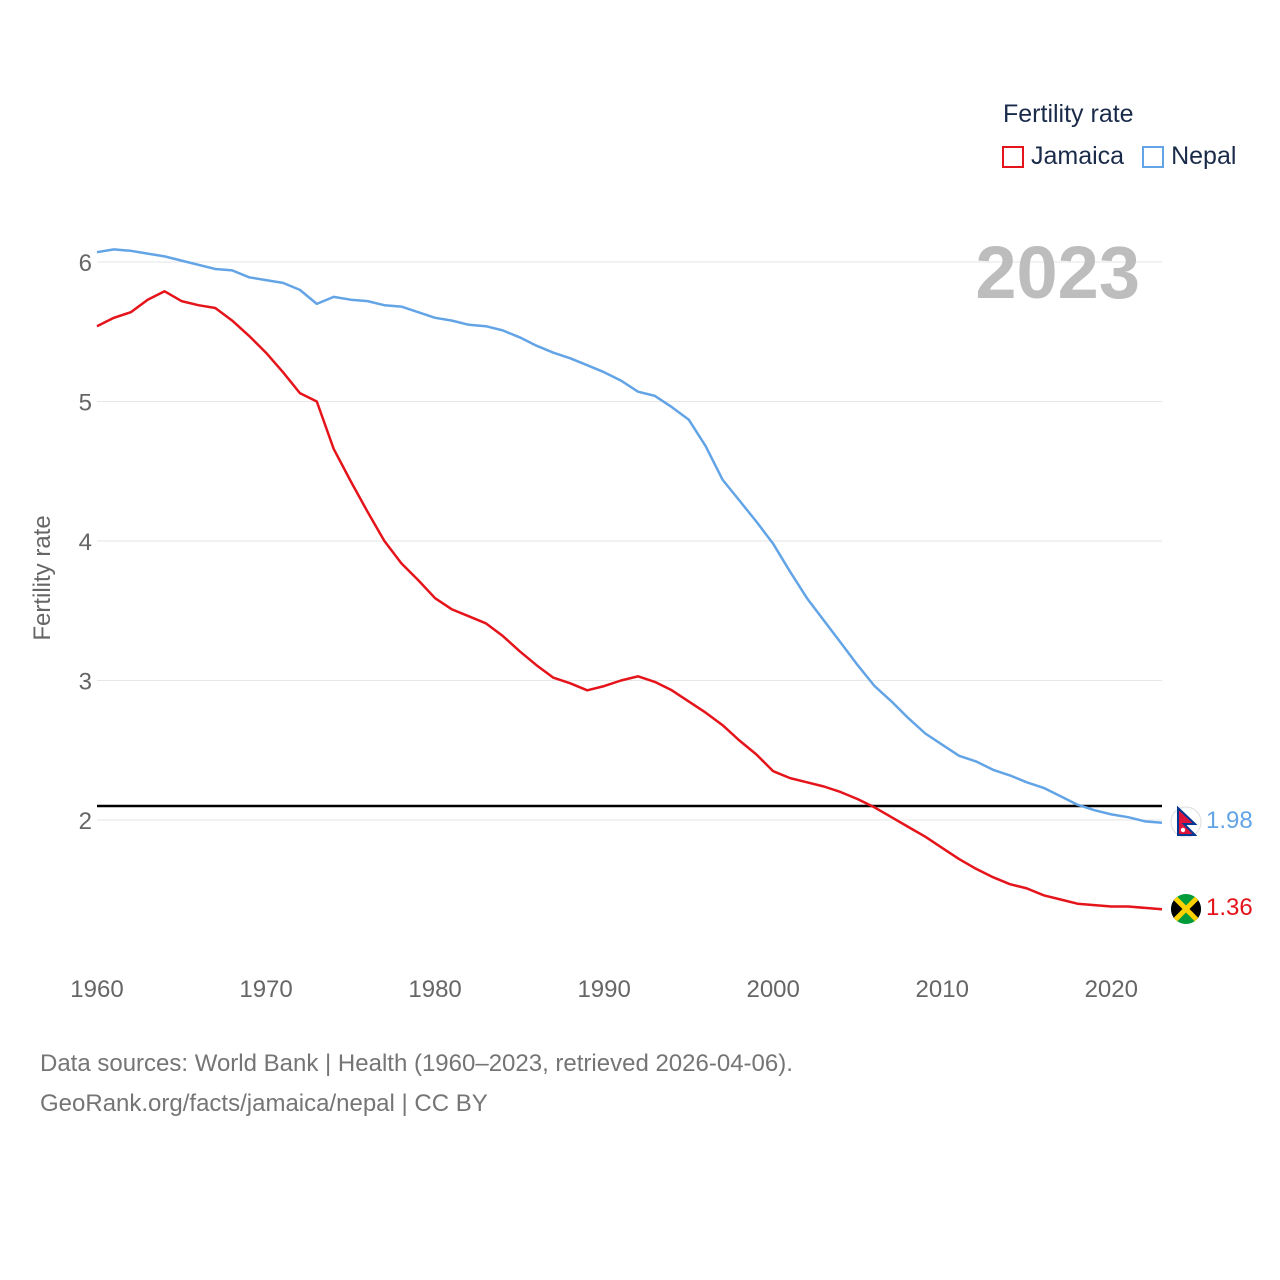  I want to click on end-markers: 1.98 1.36, so click(1211, 864).